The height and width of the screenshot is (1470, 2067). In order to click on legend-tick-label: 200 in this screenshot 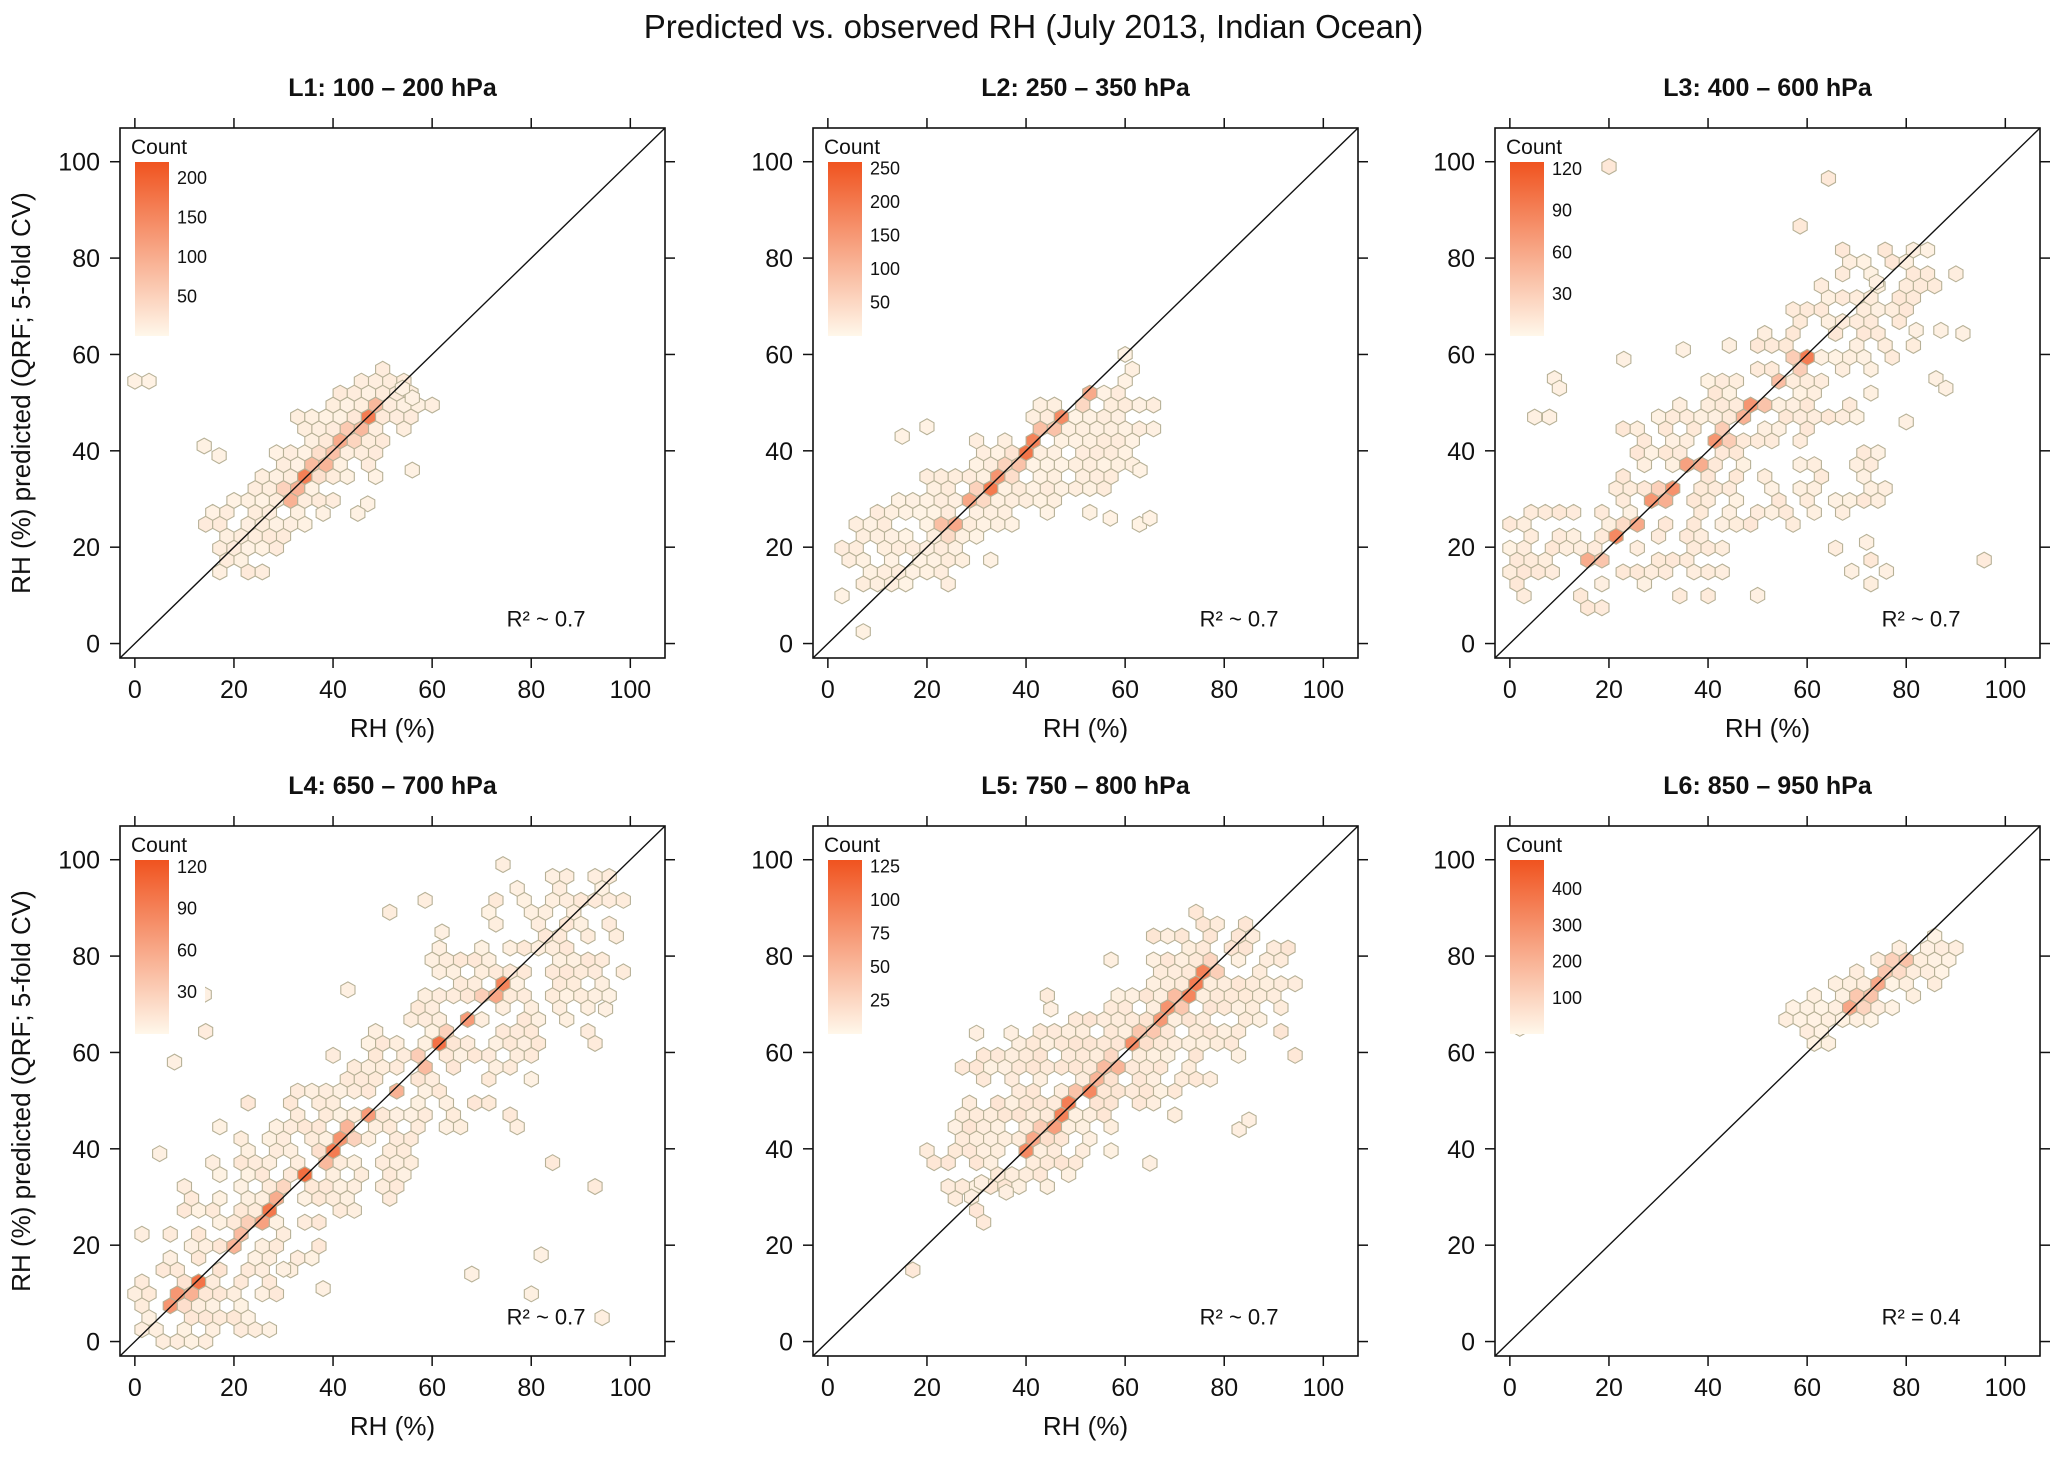, I will do `click(192, 178)`.